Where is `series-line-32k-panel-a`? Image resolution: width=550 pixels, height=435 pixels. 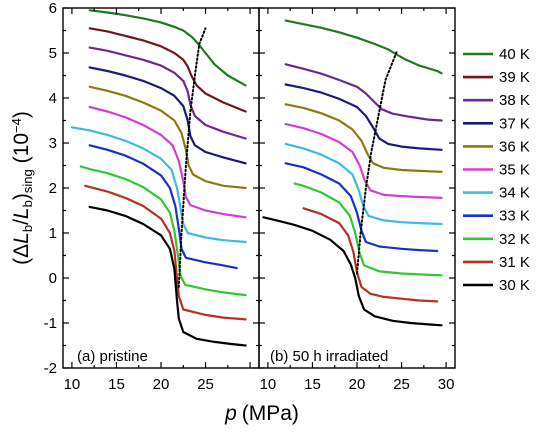
series-line-32k-panel-a is located at coordinates (163, 231).